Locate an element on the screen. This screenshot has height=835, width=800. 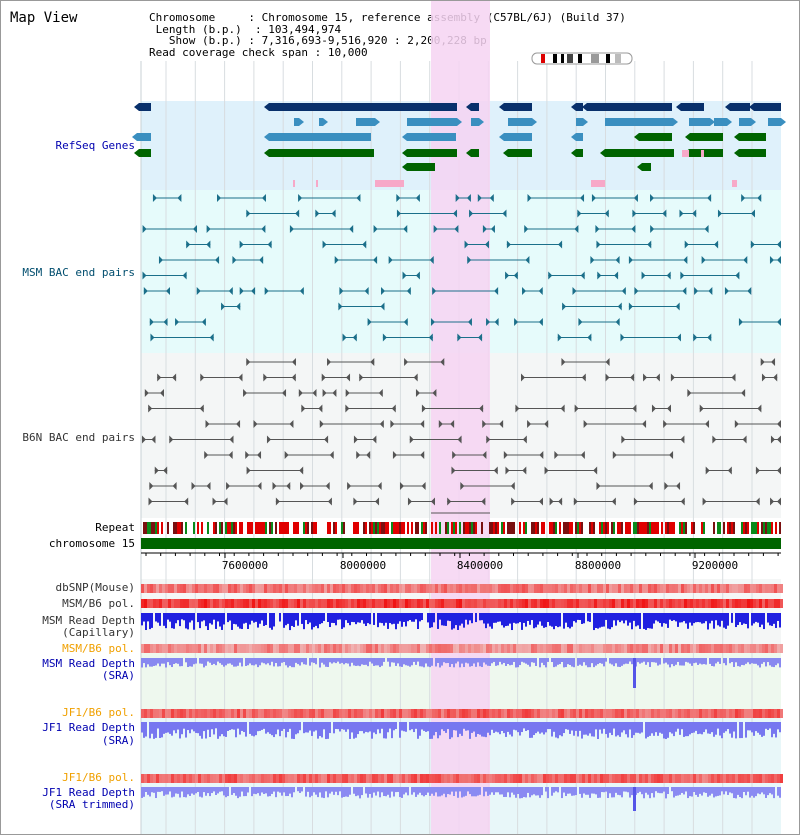
msm-depth-capillary-label: MSM Read Depth is located at coordinates (88, 620).